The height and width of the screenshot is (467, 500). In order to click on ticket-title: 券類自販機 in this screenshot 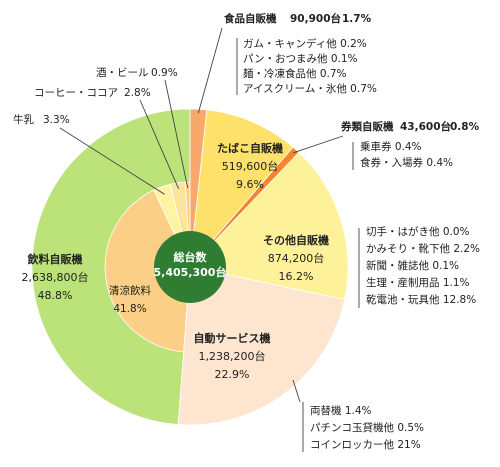, I will do `click(367, 126)`.